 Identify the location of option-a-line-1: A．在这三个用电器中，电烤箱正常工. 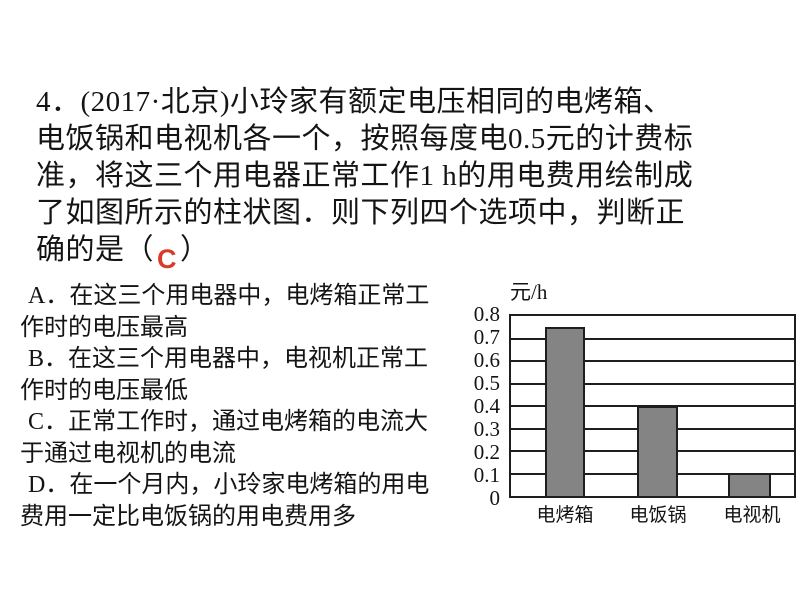
(229, 296).